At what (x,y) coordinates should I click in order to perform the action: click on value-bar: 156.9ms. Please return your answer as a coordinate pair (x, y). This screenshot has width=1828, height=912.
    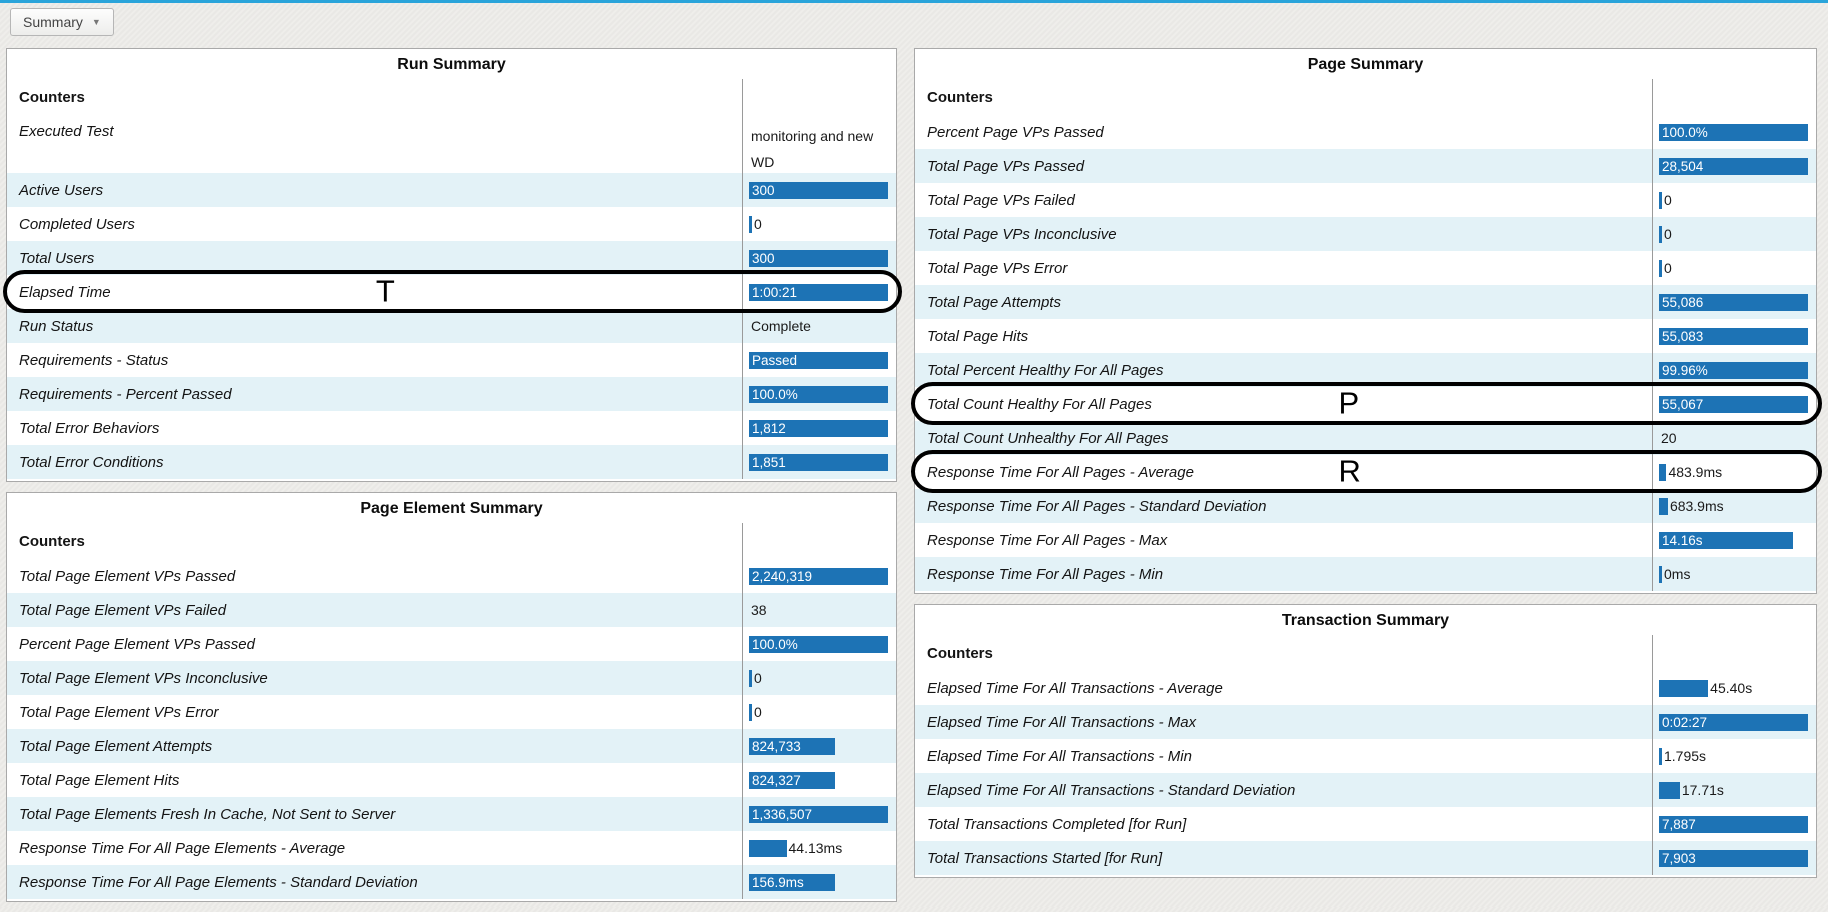
    Looking at the image, I should click on (792, 882).